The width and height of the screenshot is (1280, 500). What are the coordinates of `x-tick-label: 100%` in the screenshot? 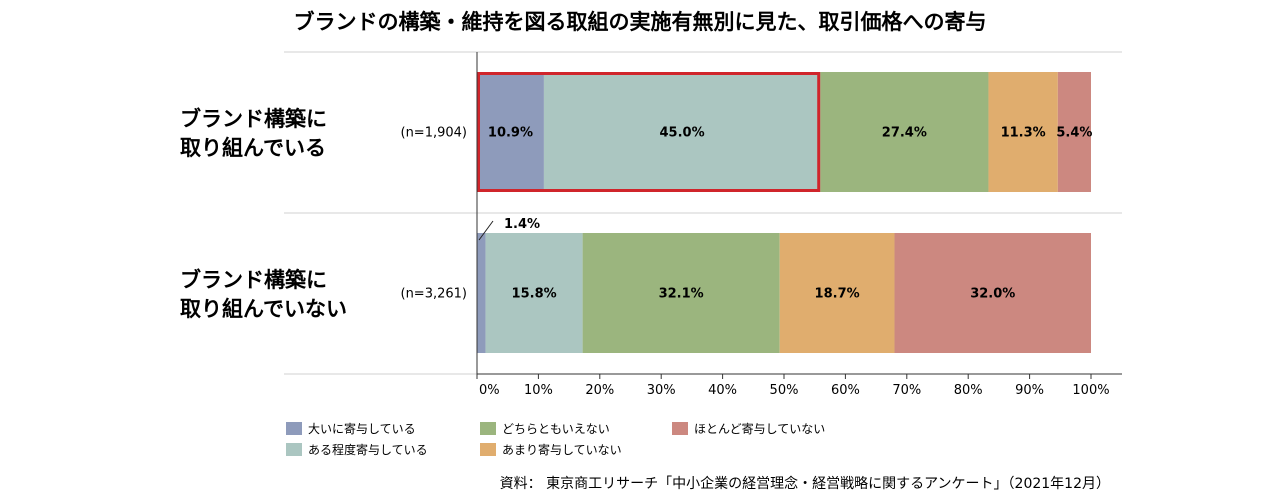 It's located at (1090, 390).